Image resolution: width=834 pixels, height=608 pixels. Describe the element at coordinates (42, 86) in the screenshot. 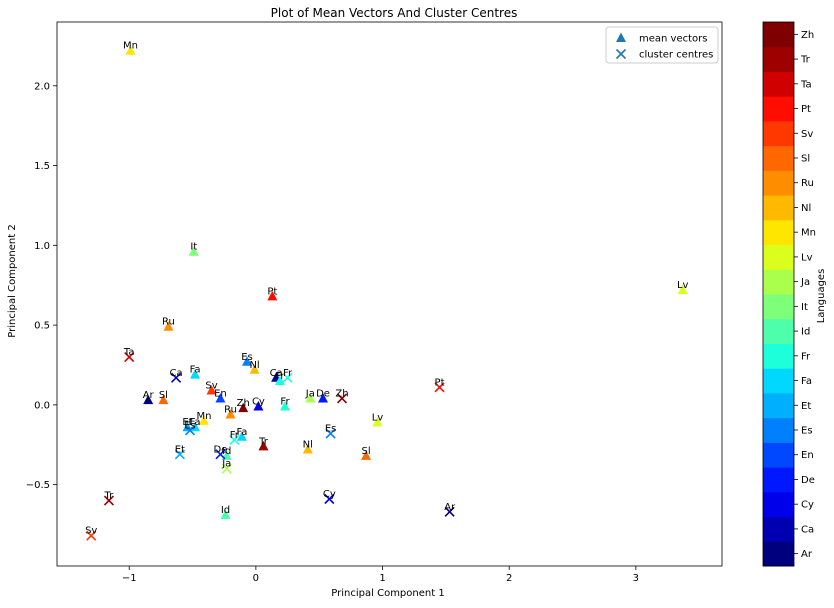

I see `y-tick-label: 2.0` at that location.